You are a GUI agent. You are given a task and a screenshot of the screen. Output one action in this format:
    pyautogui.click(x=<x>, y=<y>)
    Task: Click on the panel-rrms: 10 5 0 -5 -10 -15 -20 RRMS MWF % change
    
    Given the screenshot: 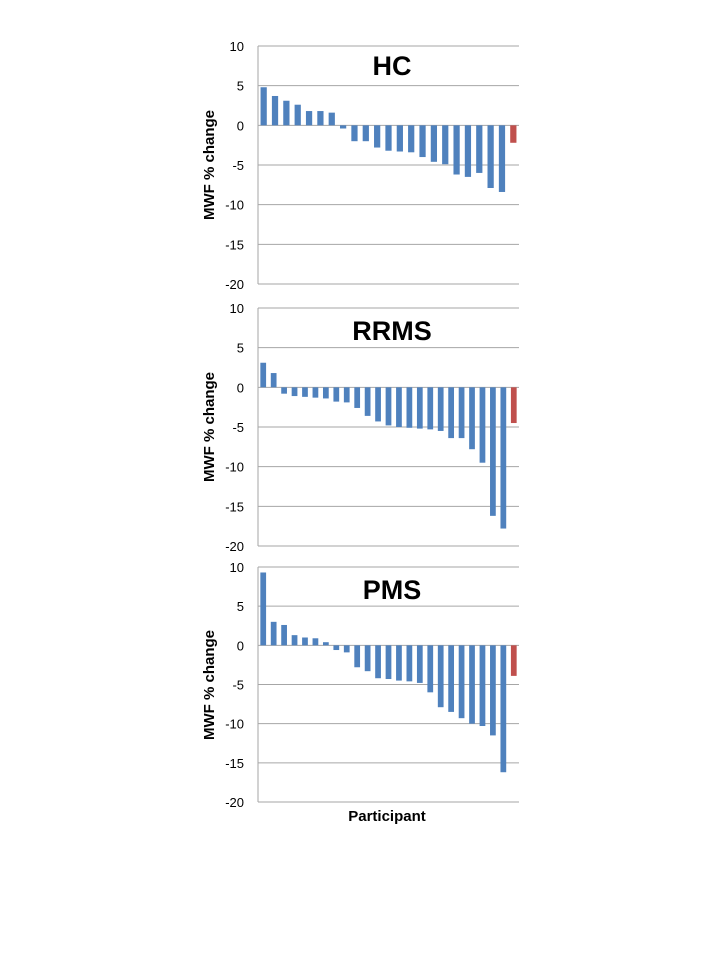 What is the action you would take?
    pyautogui.click(x=360, y=427)
    